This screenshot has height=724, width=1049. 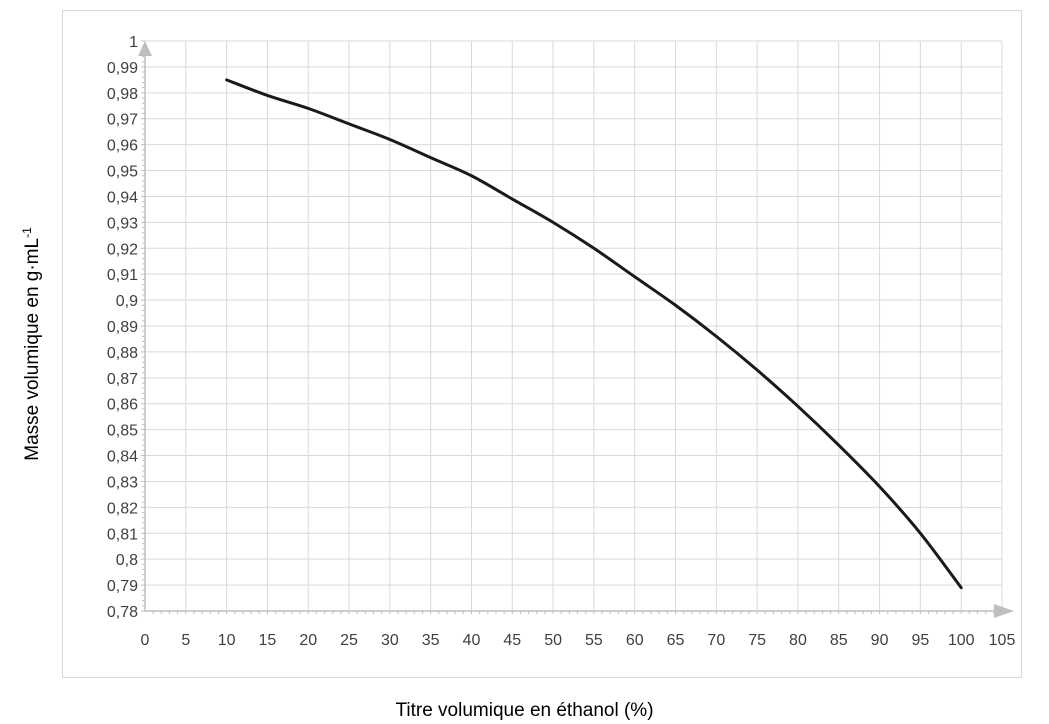 I want to click on y-tick-label: 0,87, so click(x=122, y=379).